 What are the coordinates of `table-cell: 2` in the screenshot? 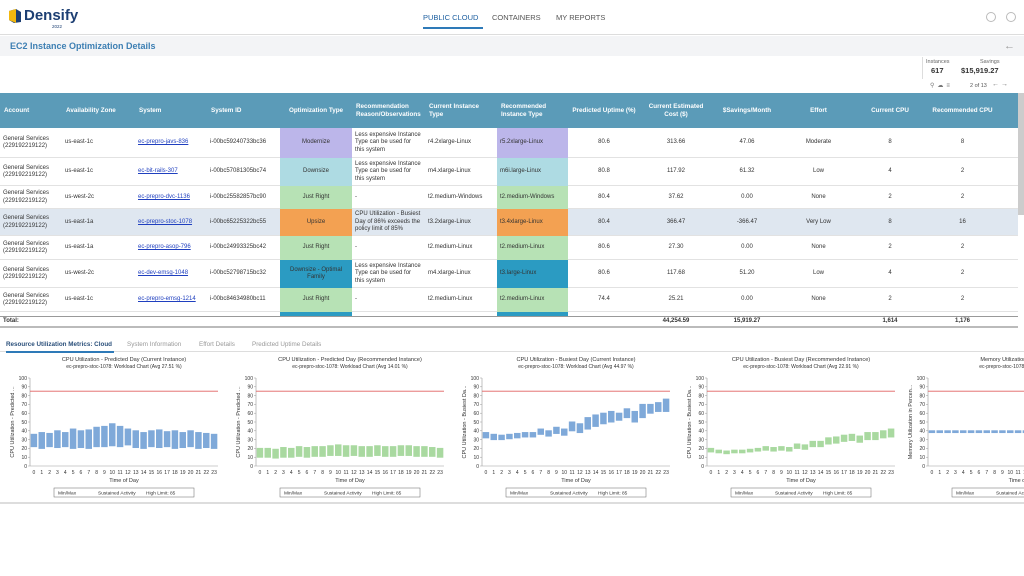 It's located at (962, 171).